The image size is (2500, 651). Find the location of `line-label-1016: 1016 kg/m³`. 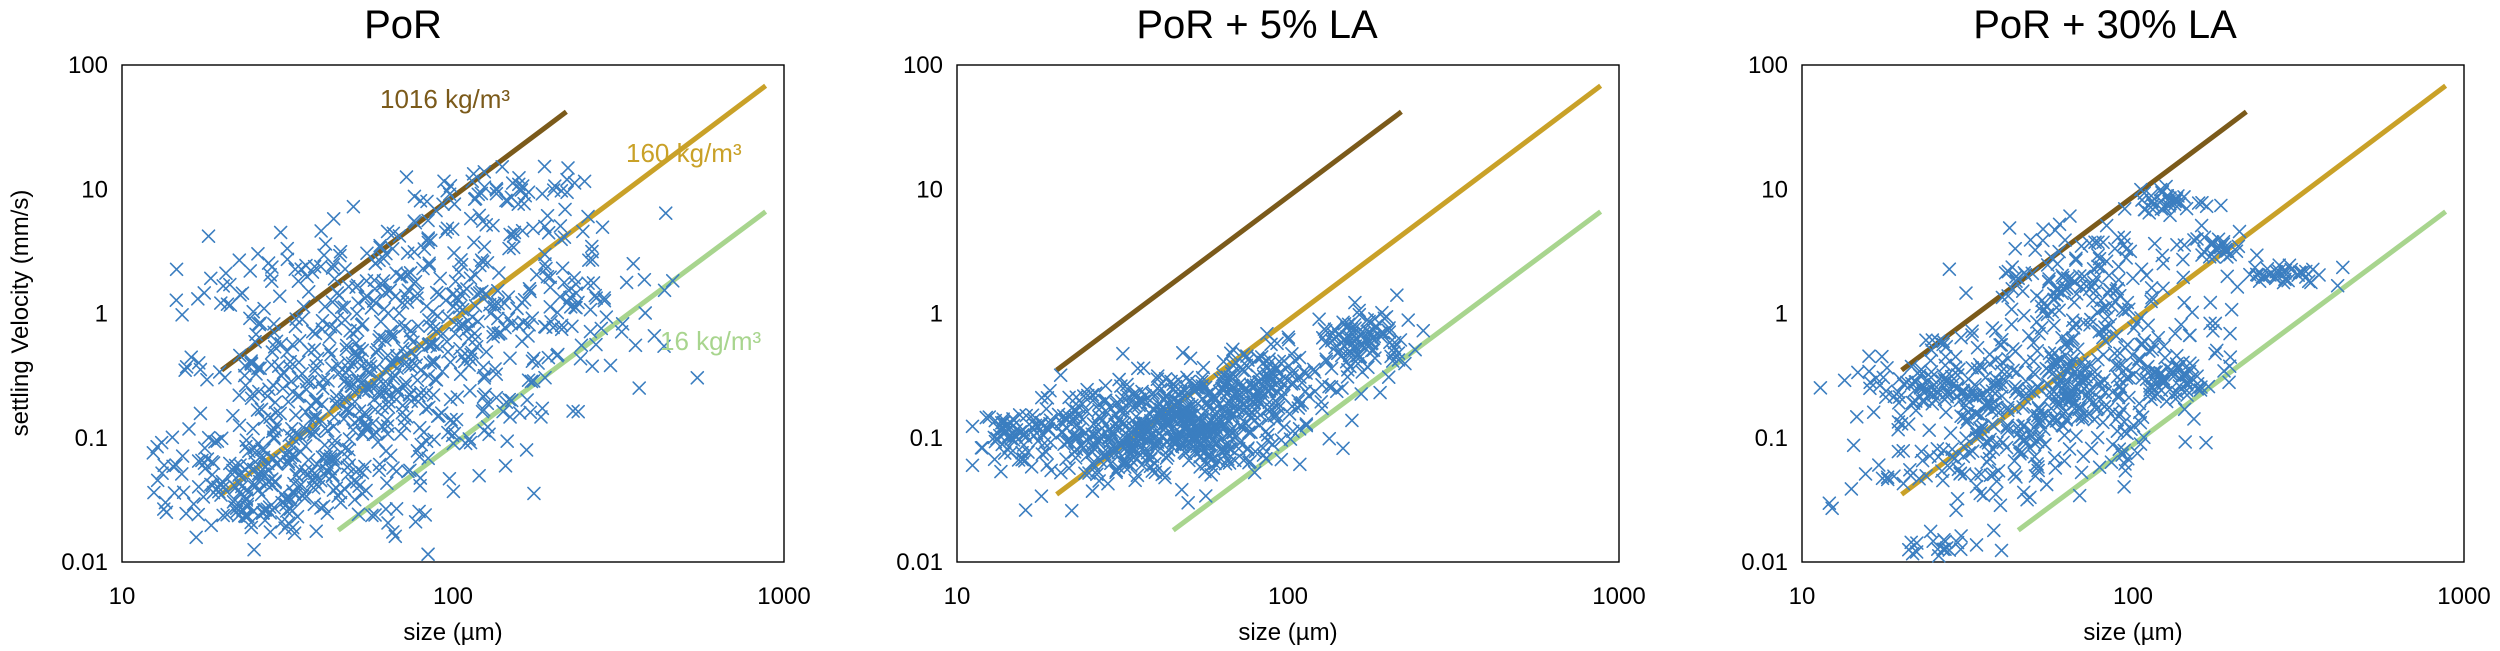

line-label-1016: 1016 kg/m³ is located at coordinates (445, 99).